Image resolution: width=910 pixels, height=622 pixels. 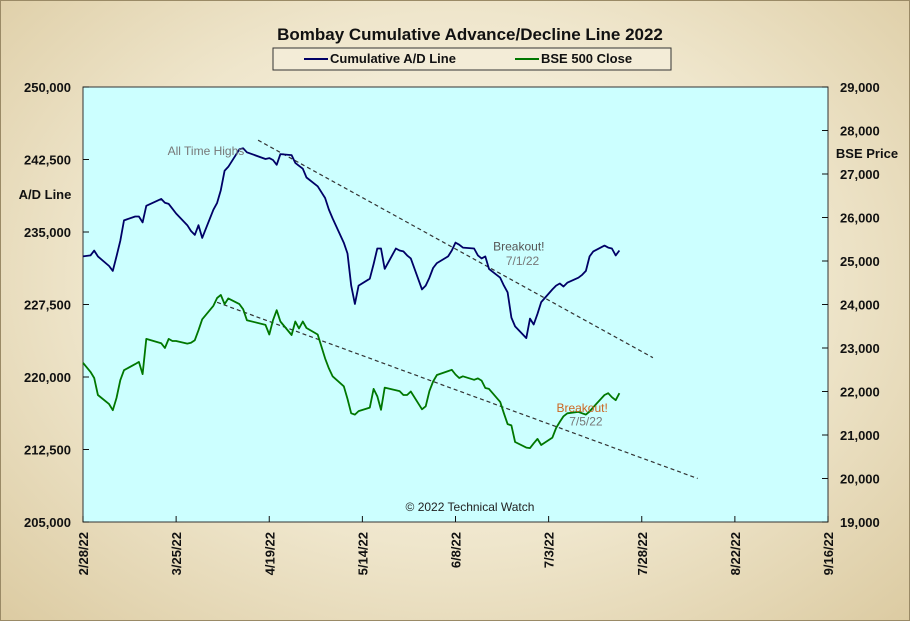 What do you see at coordinates (860, 174) in the screenshot?
I see `right-tick-label: 27,000` at bounding box center [860, 174].